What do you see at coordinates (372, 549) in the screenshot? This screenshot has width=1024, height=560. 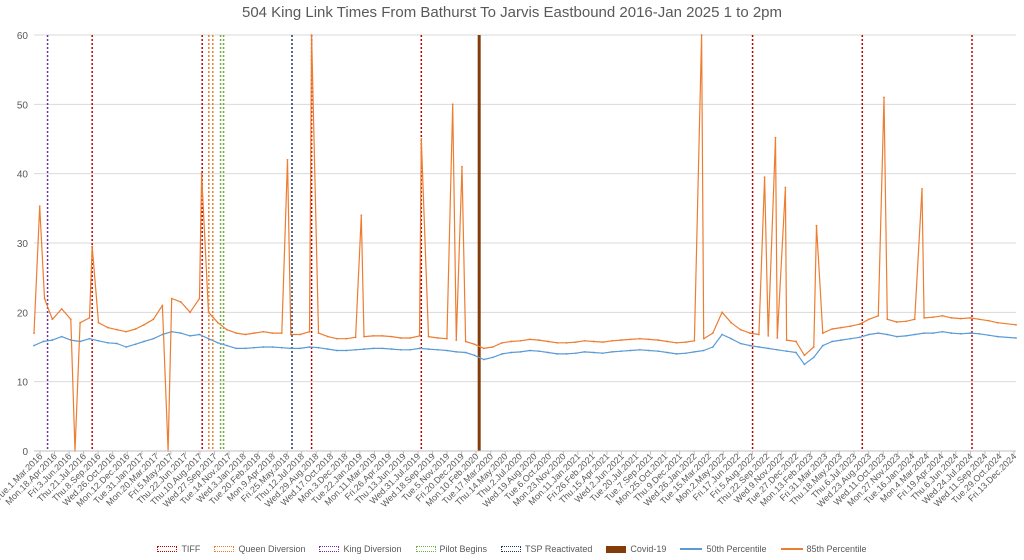 I see `legend-label: King Diversion` at bounding box center [372, 549].